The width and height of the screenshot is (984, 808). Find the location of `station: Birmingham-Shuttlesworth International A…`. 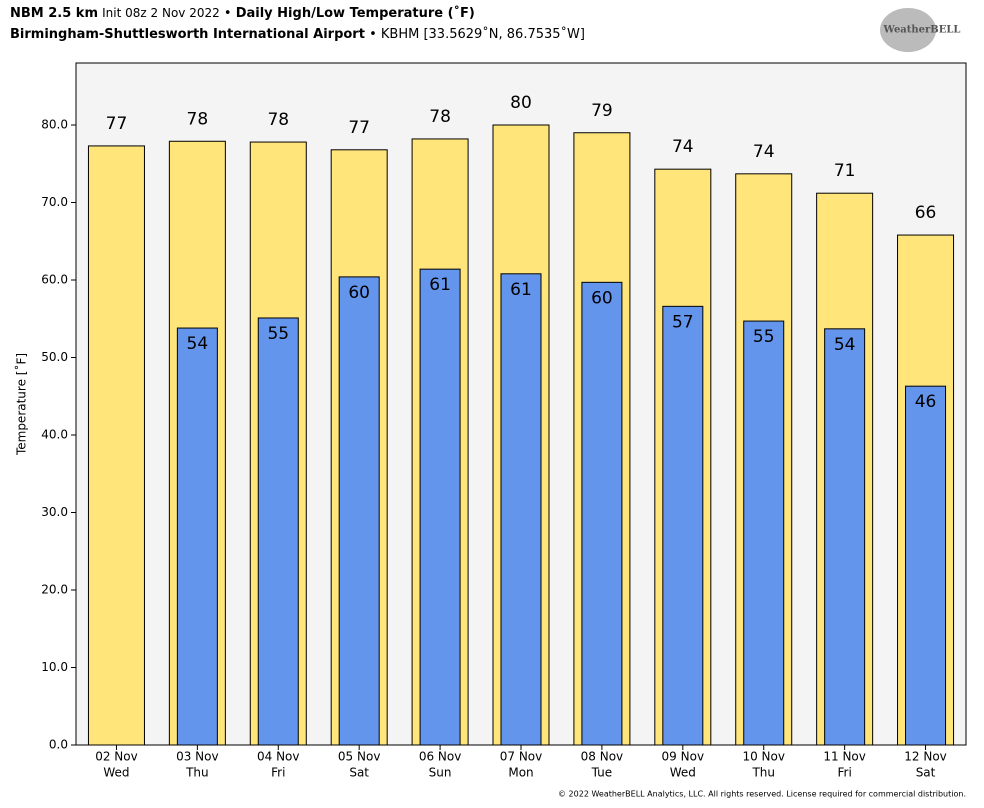

station: Birmingham-Shuttlesworth International A… is located at coordinates (187, 34).